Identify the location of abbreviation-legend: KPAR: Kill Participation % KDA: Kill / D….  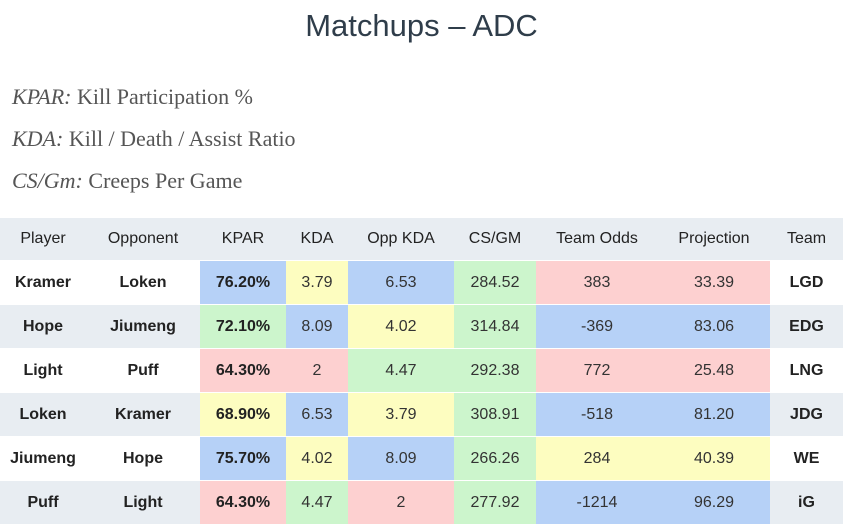
(154, 145).